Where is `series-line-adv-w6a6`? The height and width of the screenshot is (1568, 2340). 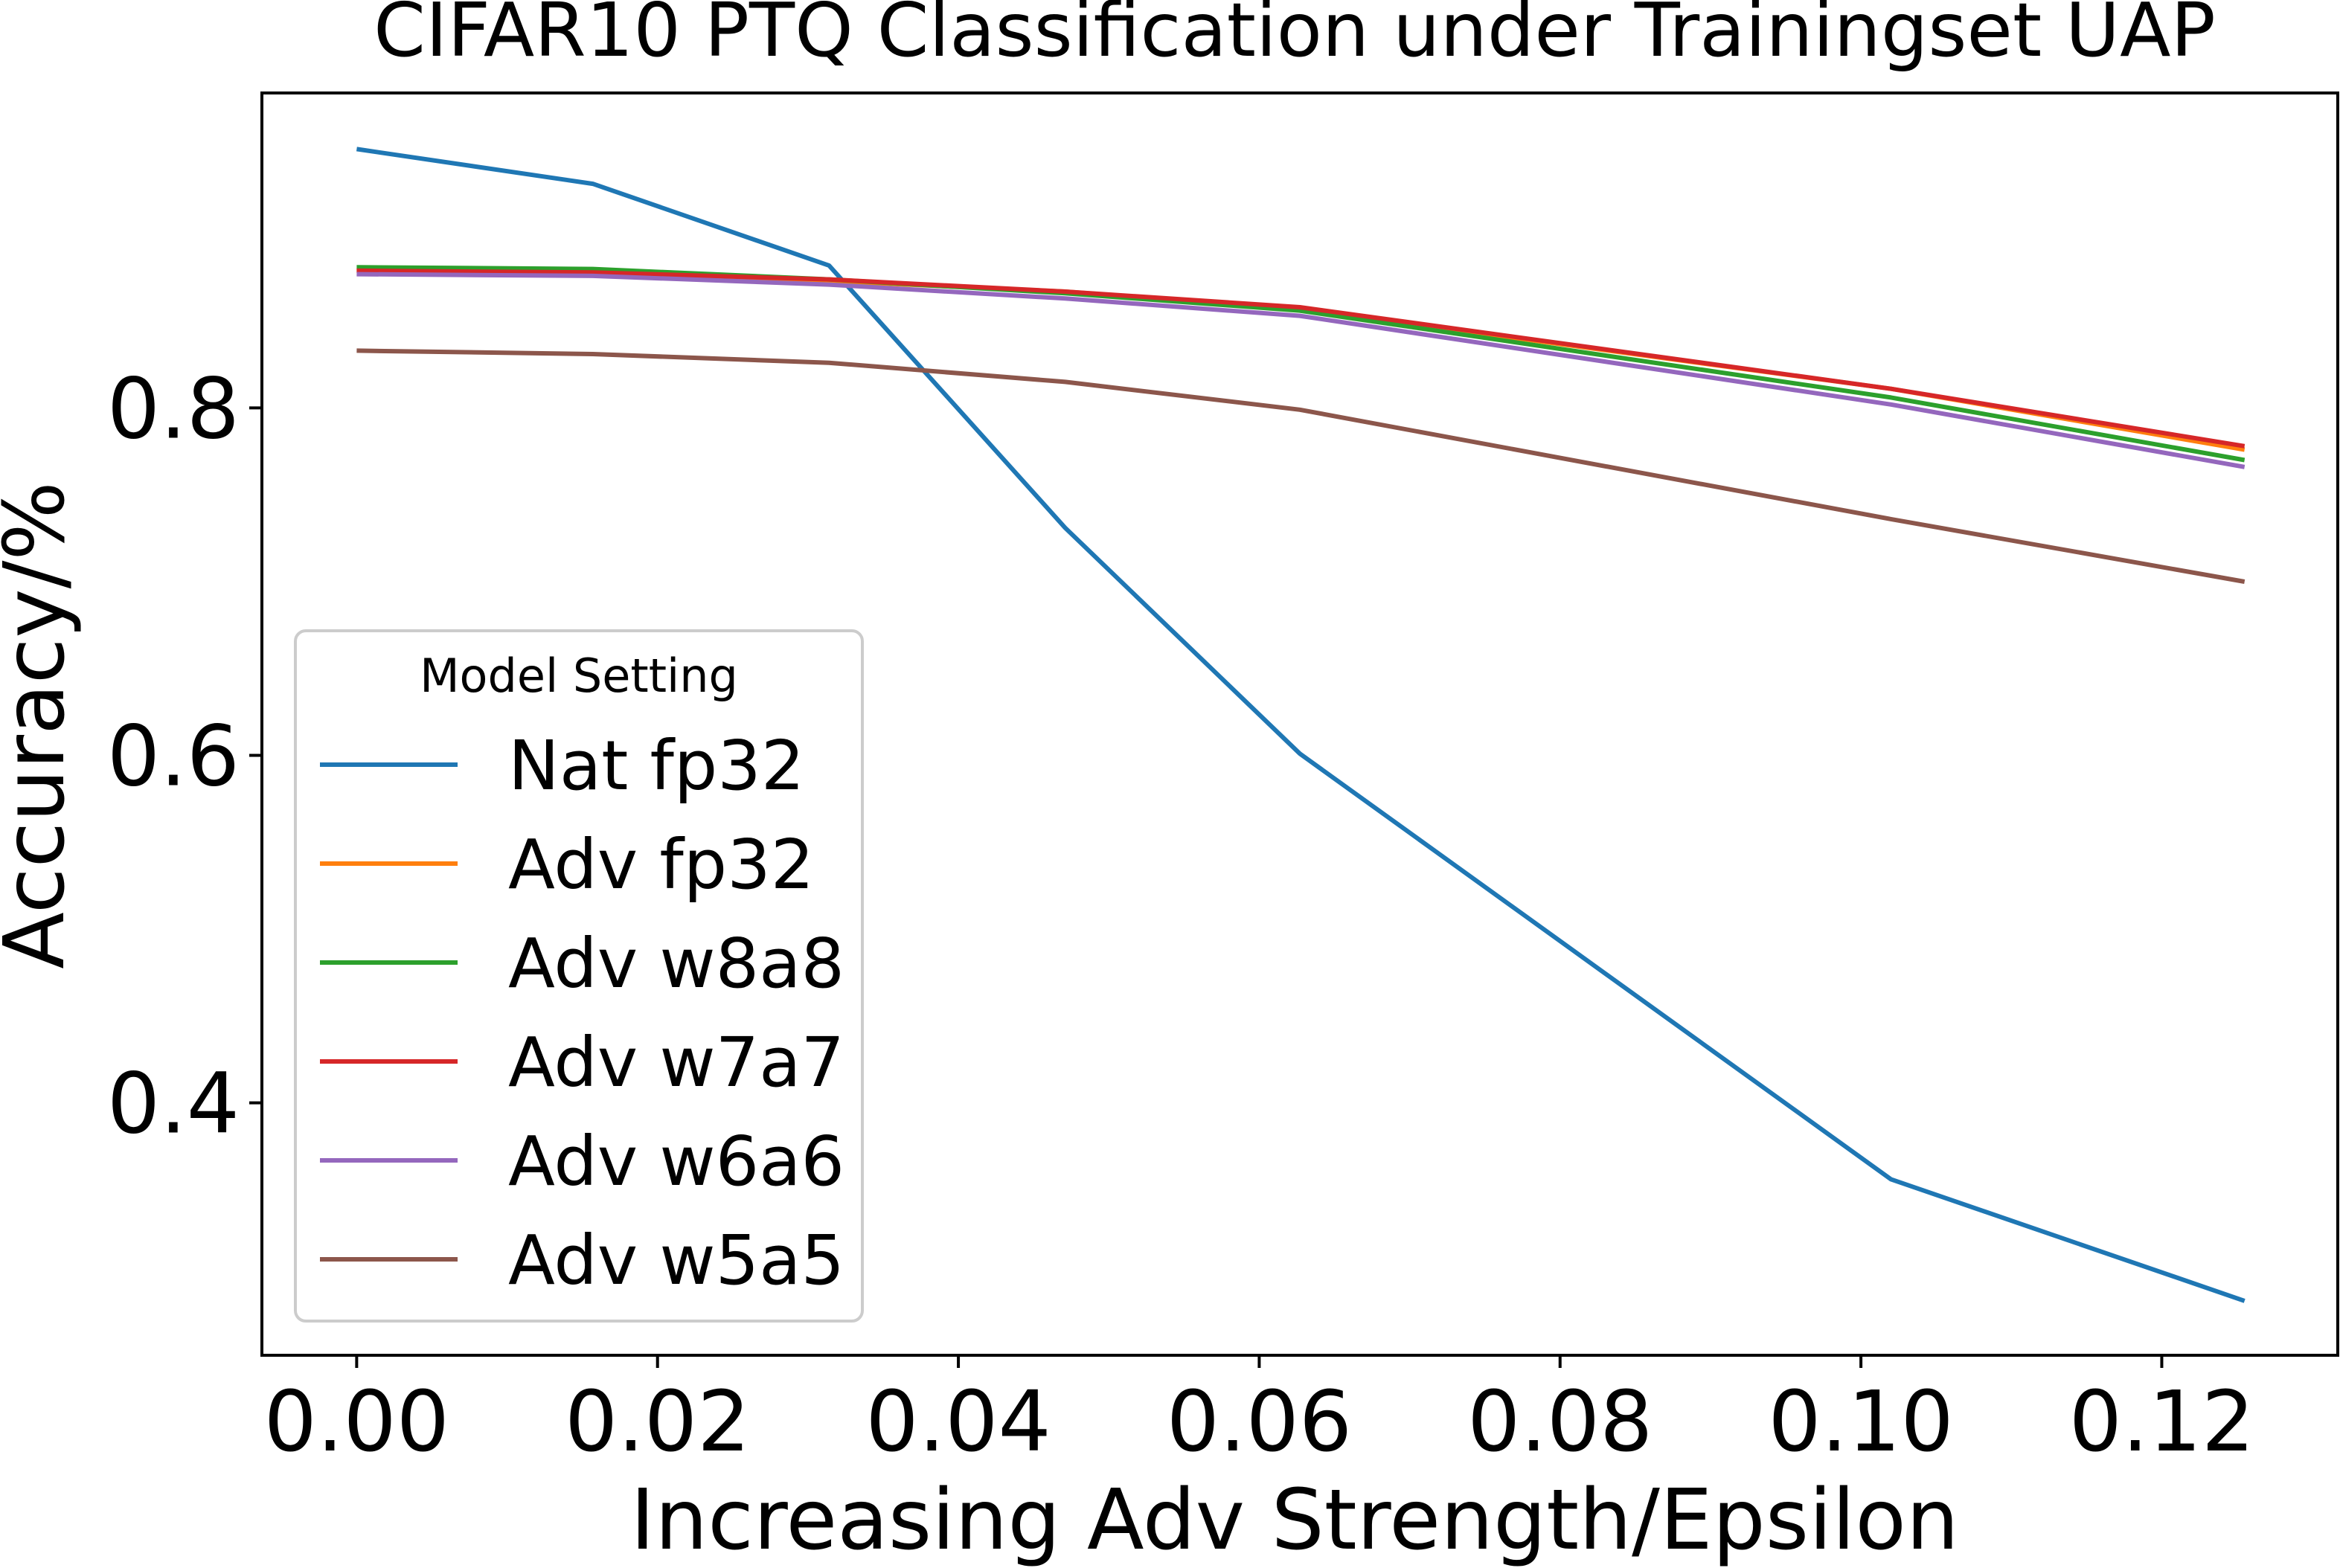 series-line-adv-w6a6 is located at coordinates (1301, 370).